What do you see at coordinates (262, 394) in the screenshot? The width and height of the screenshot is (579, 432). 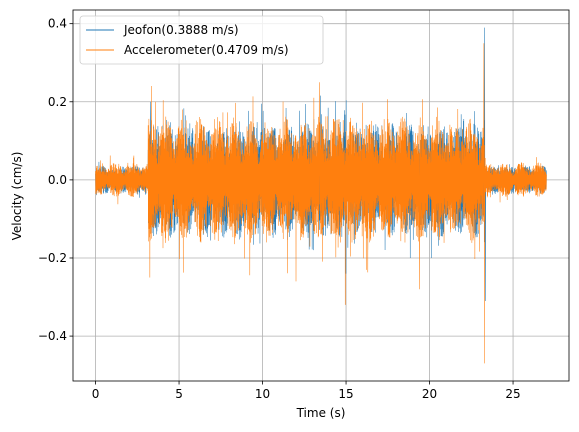 I see `x-tick-label: 10` at bounding box center [262, 394].